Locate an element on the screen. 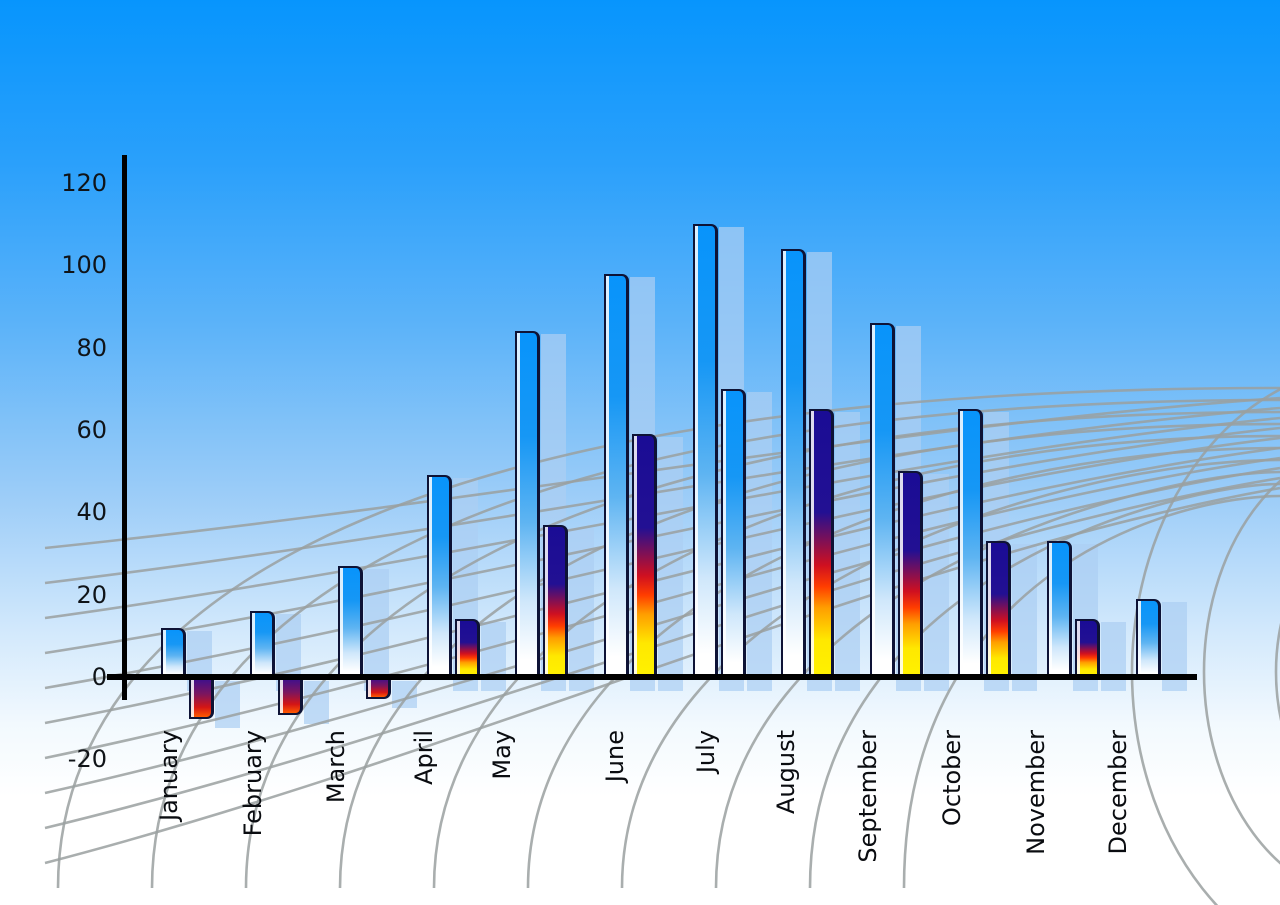  bar-november-secondary is located at coordinates (1087, 648).